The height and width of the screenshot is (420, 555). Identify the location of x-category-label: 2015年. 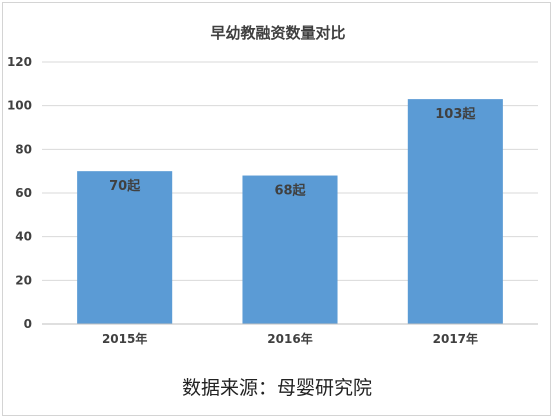
(124, 338).